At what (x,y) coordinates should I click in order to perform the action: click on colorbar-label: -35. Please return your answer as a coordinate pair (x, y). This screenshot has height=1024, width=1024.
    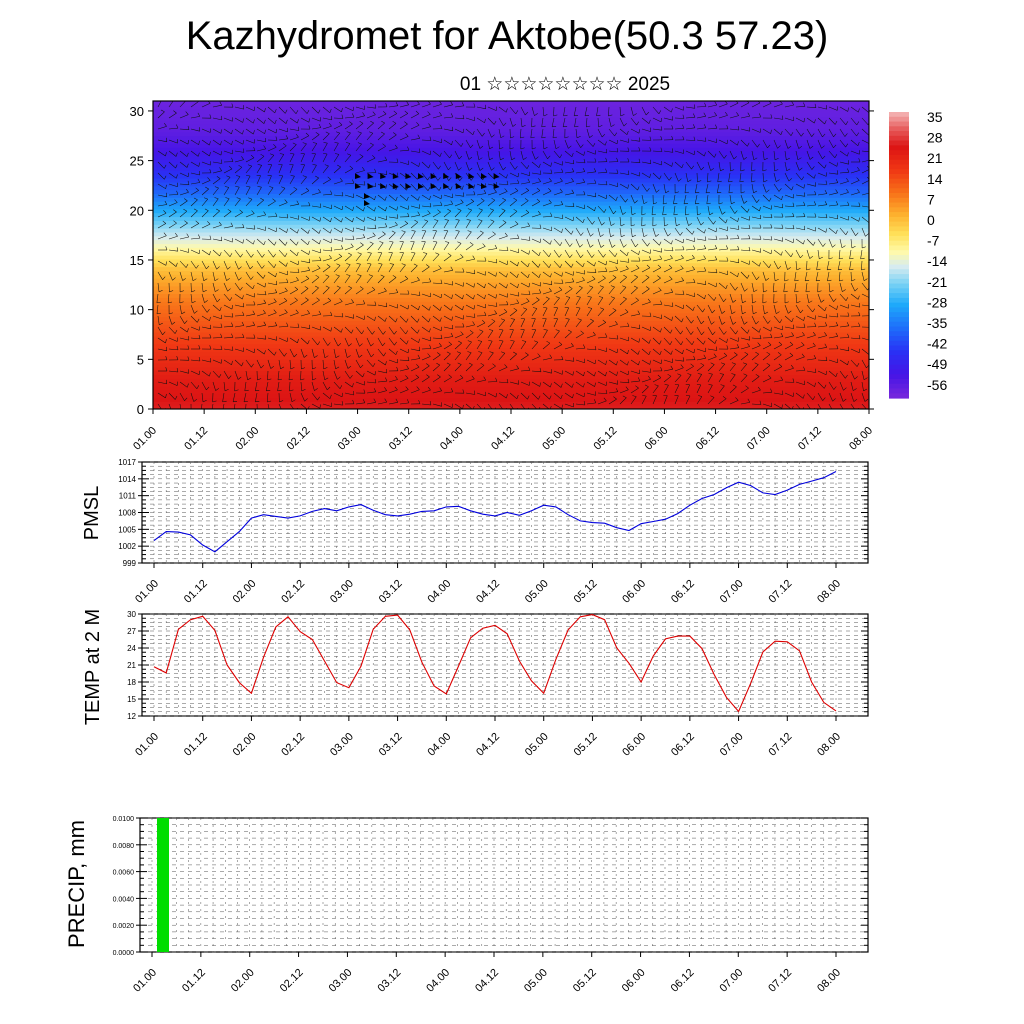
    Looking at the image, I should click on (937, 323).